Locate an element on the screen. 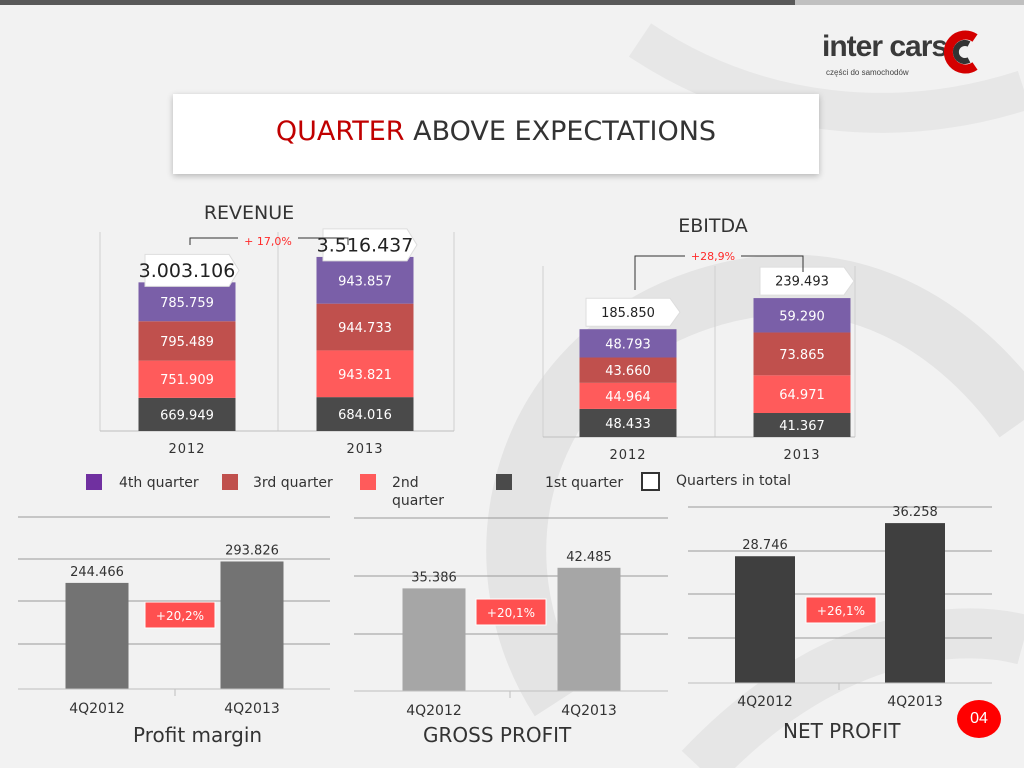 The width and height of the screenshot is (1024, 768). ebitda-bar-2013-q3 is located at coordinates (802, 354).